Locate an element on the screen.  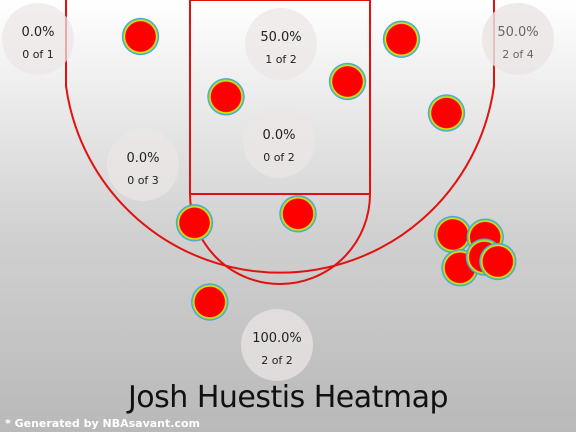
zone-count-left-corner-three: 0 of 1 is located at coordinates (38, 54).